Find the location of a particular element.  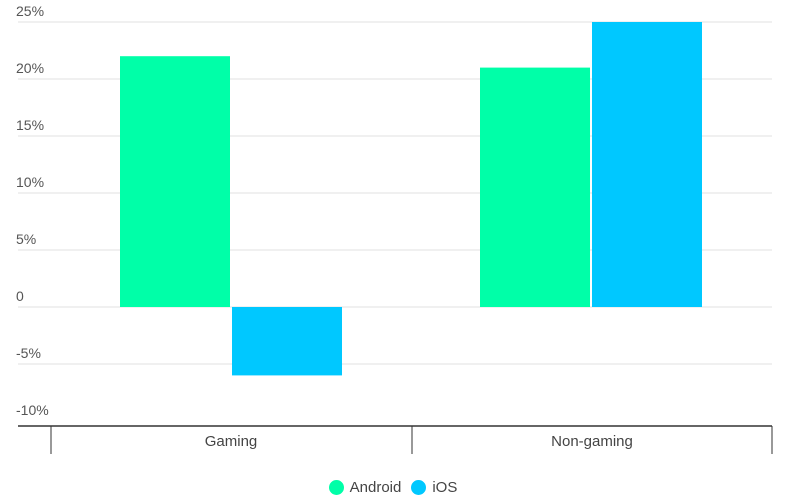

y-tick-label: -10% is located at coordinates (32, 410).